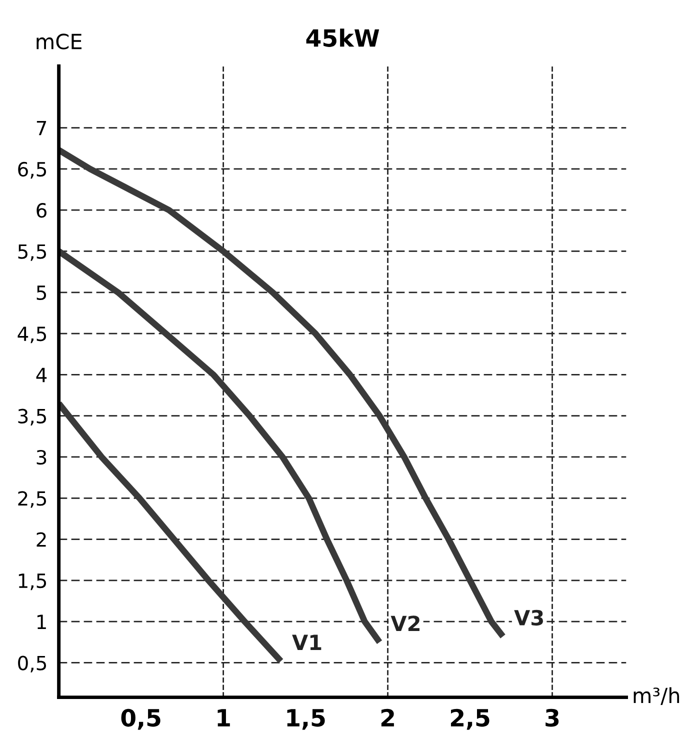 The image size is (692, 734). What do you see at coordinates (32, 664) in the screenshot?
I see `y-tick-label: 0,5` at bounding box center [32, 664].